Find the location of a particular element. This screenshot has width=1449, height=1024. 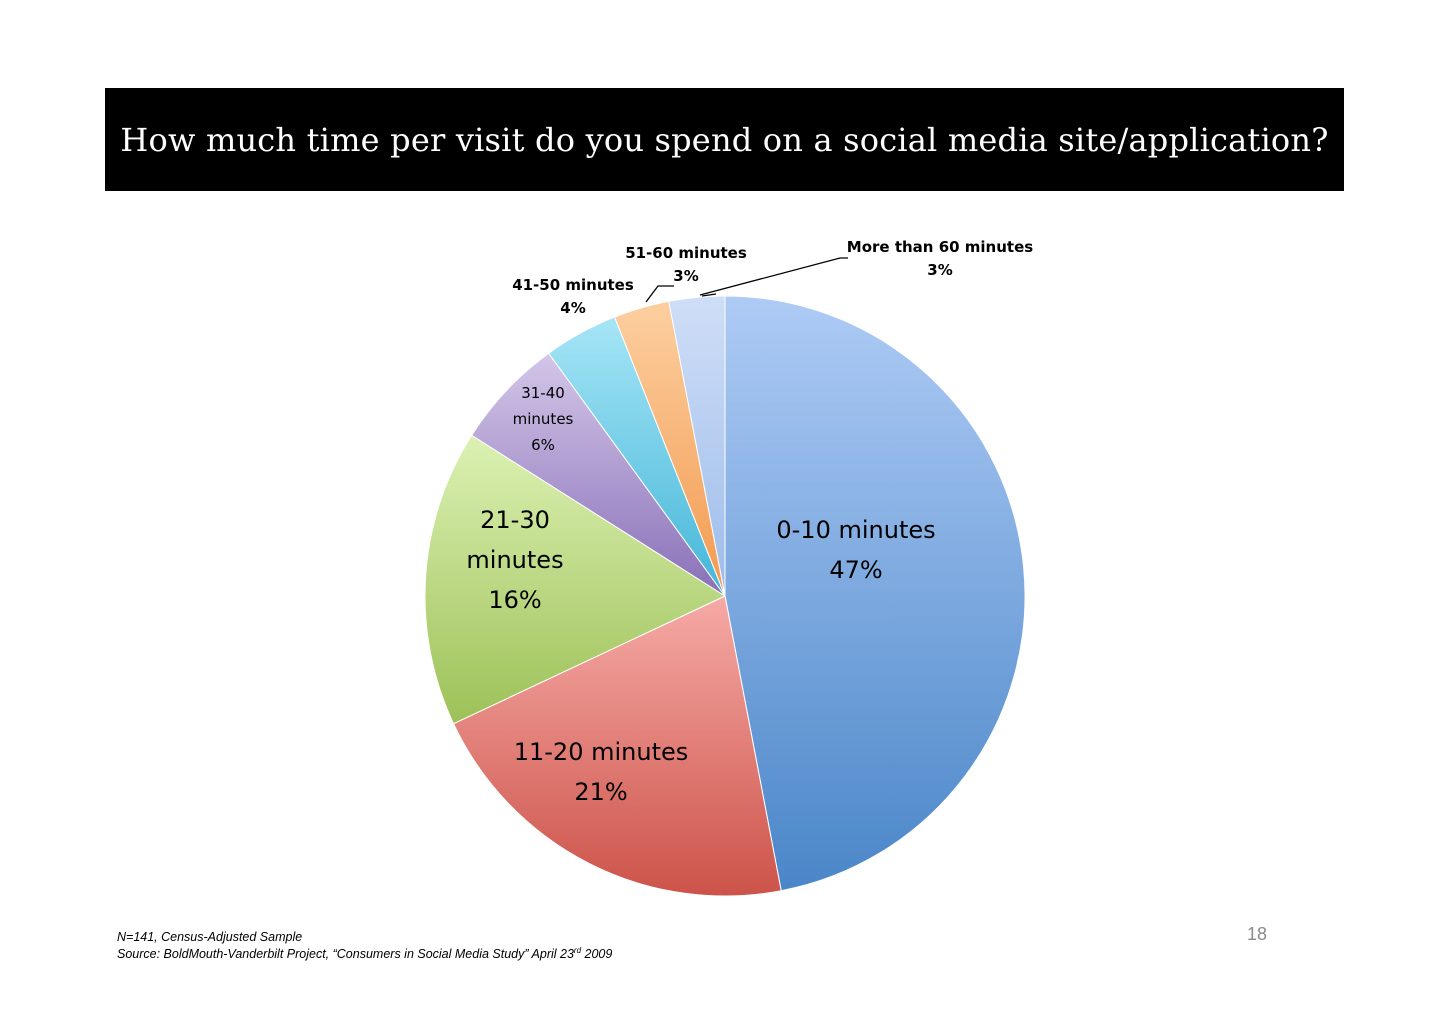

pie-slice-11-20-minutes is located at coordinates (617, 746).